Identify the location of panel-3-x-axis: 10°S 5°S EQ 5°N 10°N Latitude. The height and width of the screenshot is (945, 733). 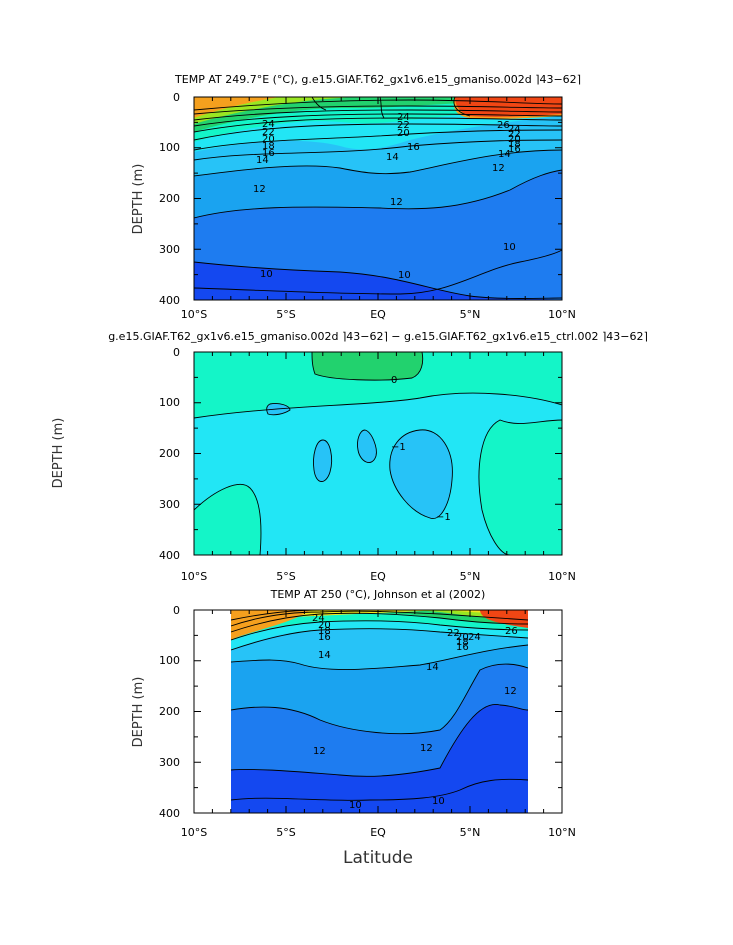
(378, 847).